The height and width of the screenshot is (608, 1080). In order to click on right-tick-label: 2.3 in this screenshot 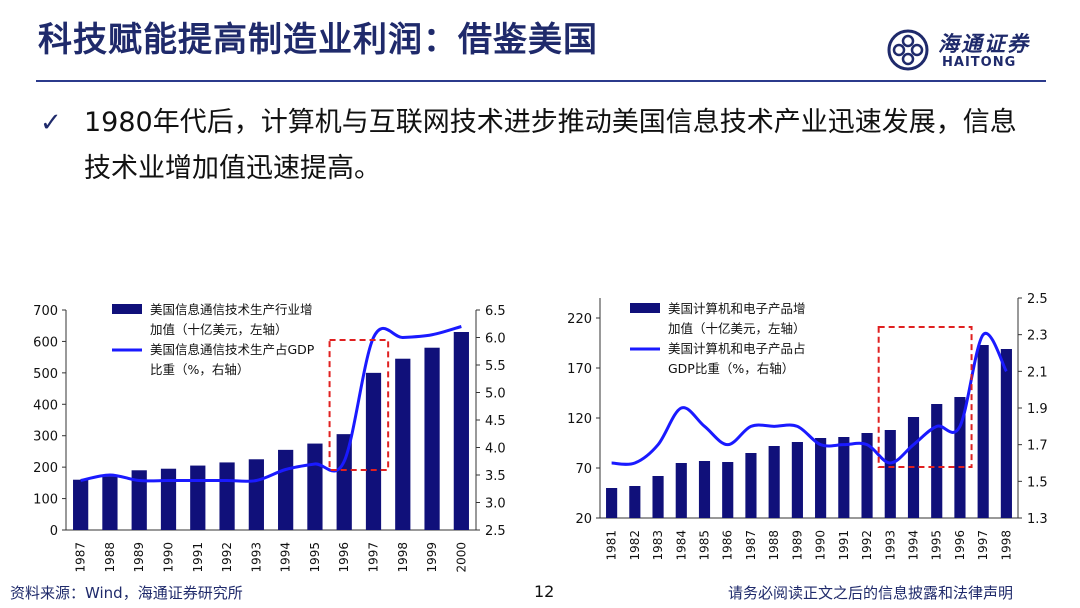, I will do `click(1037, 336)`.